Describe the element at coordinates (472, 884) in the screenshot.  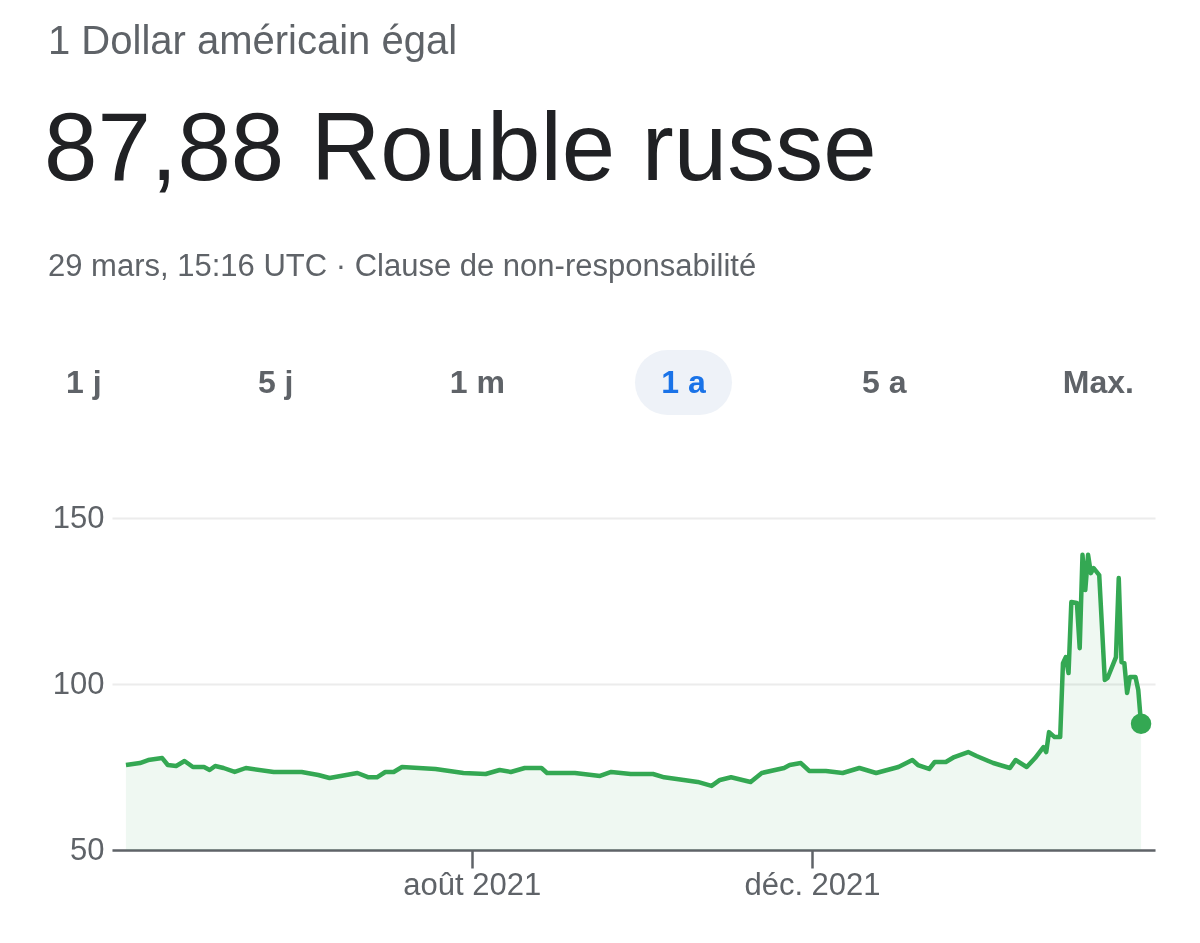
I see `x-tick-label: août 2021` at that location.